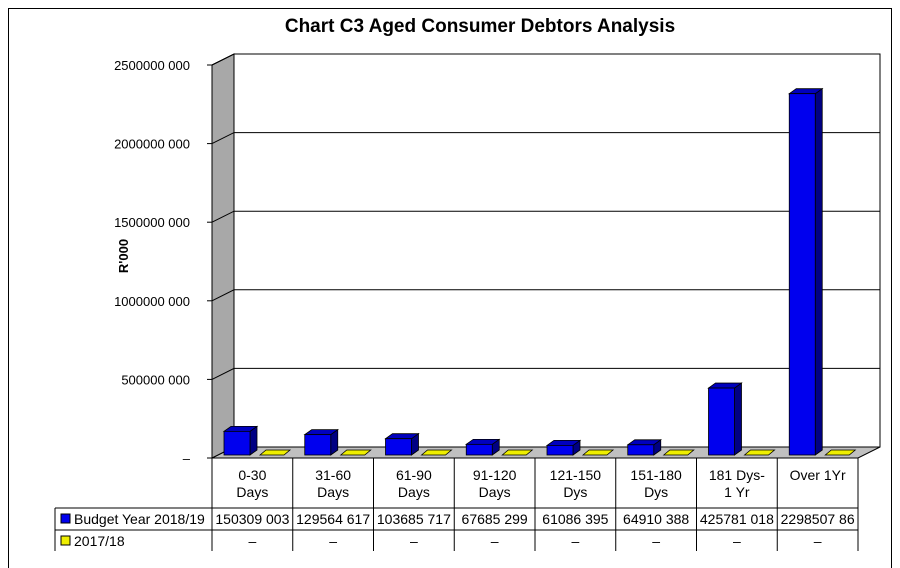 This screenshot has width=900, height=568. Describe the element at coordinates (495, 519) in the screenshot. I see `data-label: 67685 299` at that location.